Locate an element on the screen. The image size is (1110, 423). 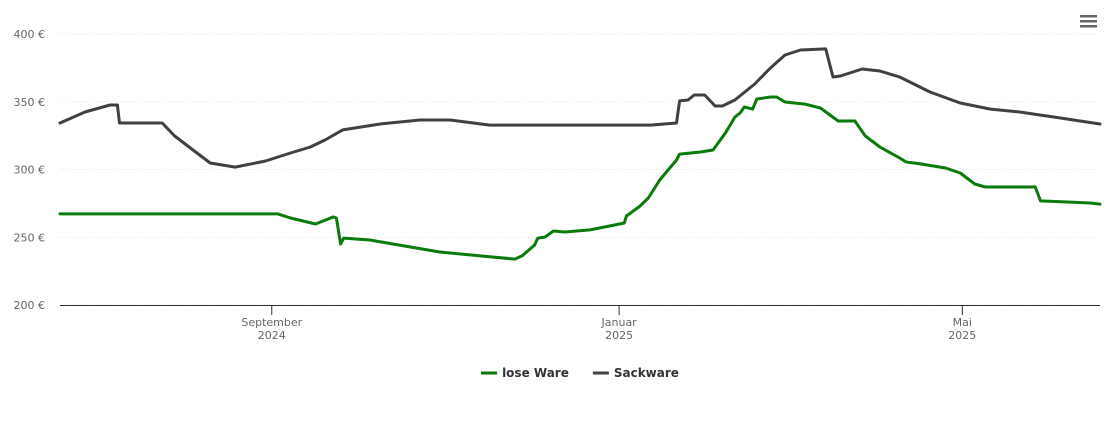
x-tick-label: September 2024 is located at coordinates (271, 329).